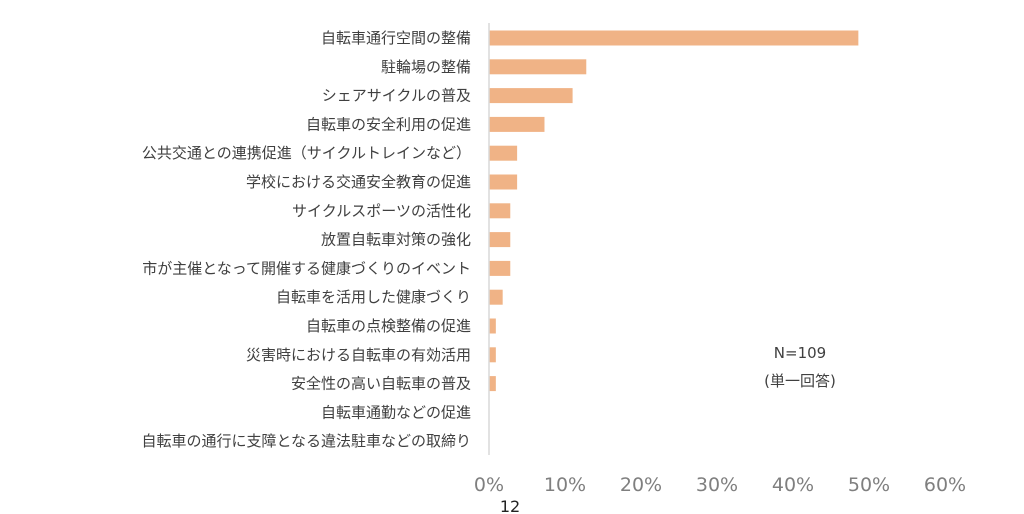  I want to click on category-label: 災害時における自転車の有効活用, so click(358, 355).